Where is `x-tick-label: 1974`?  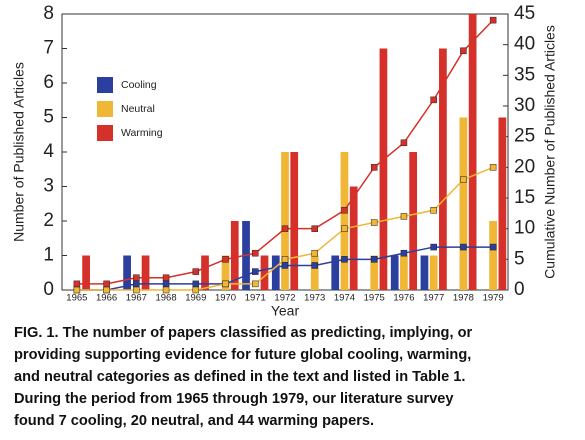 x-tick-label: 1974 is located at coordinates (344, 298).